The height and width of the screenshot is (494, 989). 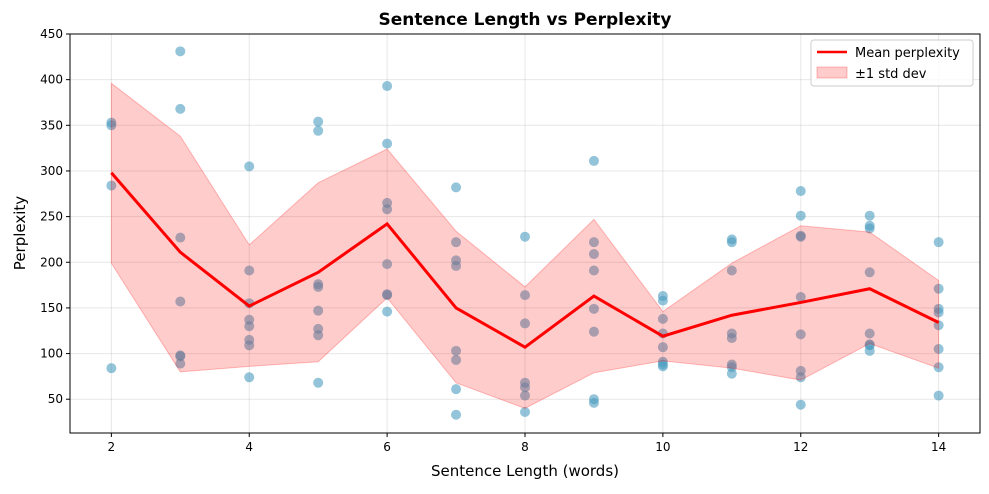 I want to click on y-tick-label: 250, so click(x=51, y=217).